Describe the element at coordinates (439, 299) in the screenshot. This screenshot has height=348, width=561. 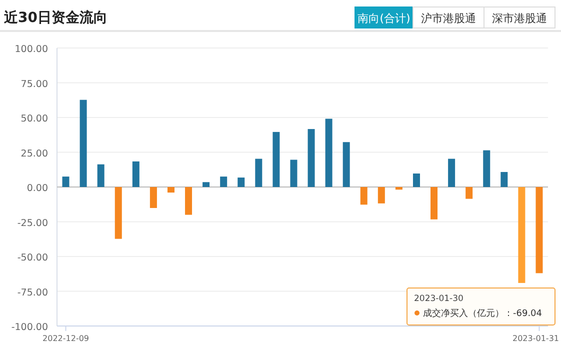
I see `annotation: 2023-01-30` at that location.